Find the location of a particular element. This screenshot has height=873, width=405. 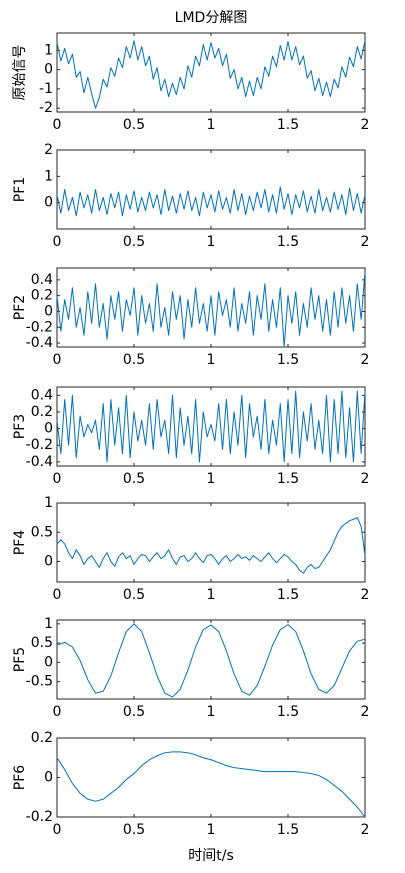

chart-title: LMD分解图 is located at coordinates (211, 18).